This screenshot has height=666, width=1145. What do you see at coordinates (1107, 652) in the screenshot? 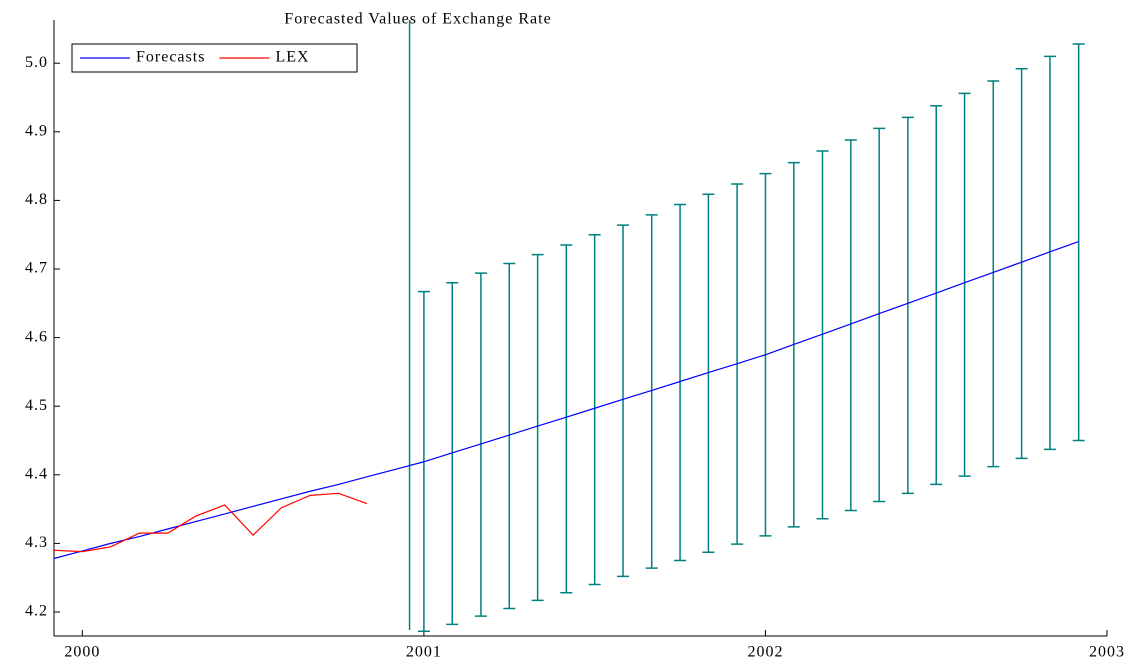
I see `x-tick-label: 2003` at bounding box center [1107, 652].